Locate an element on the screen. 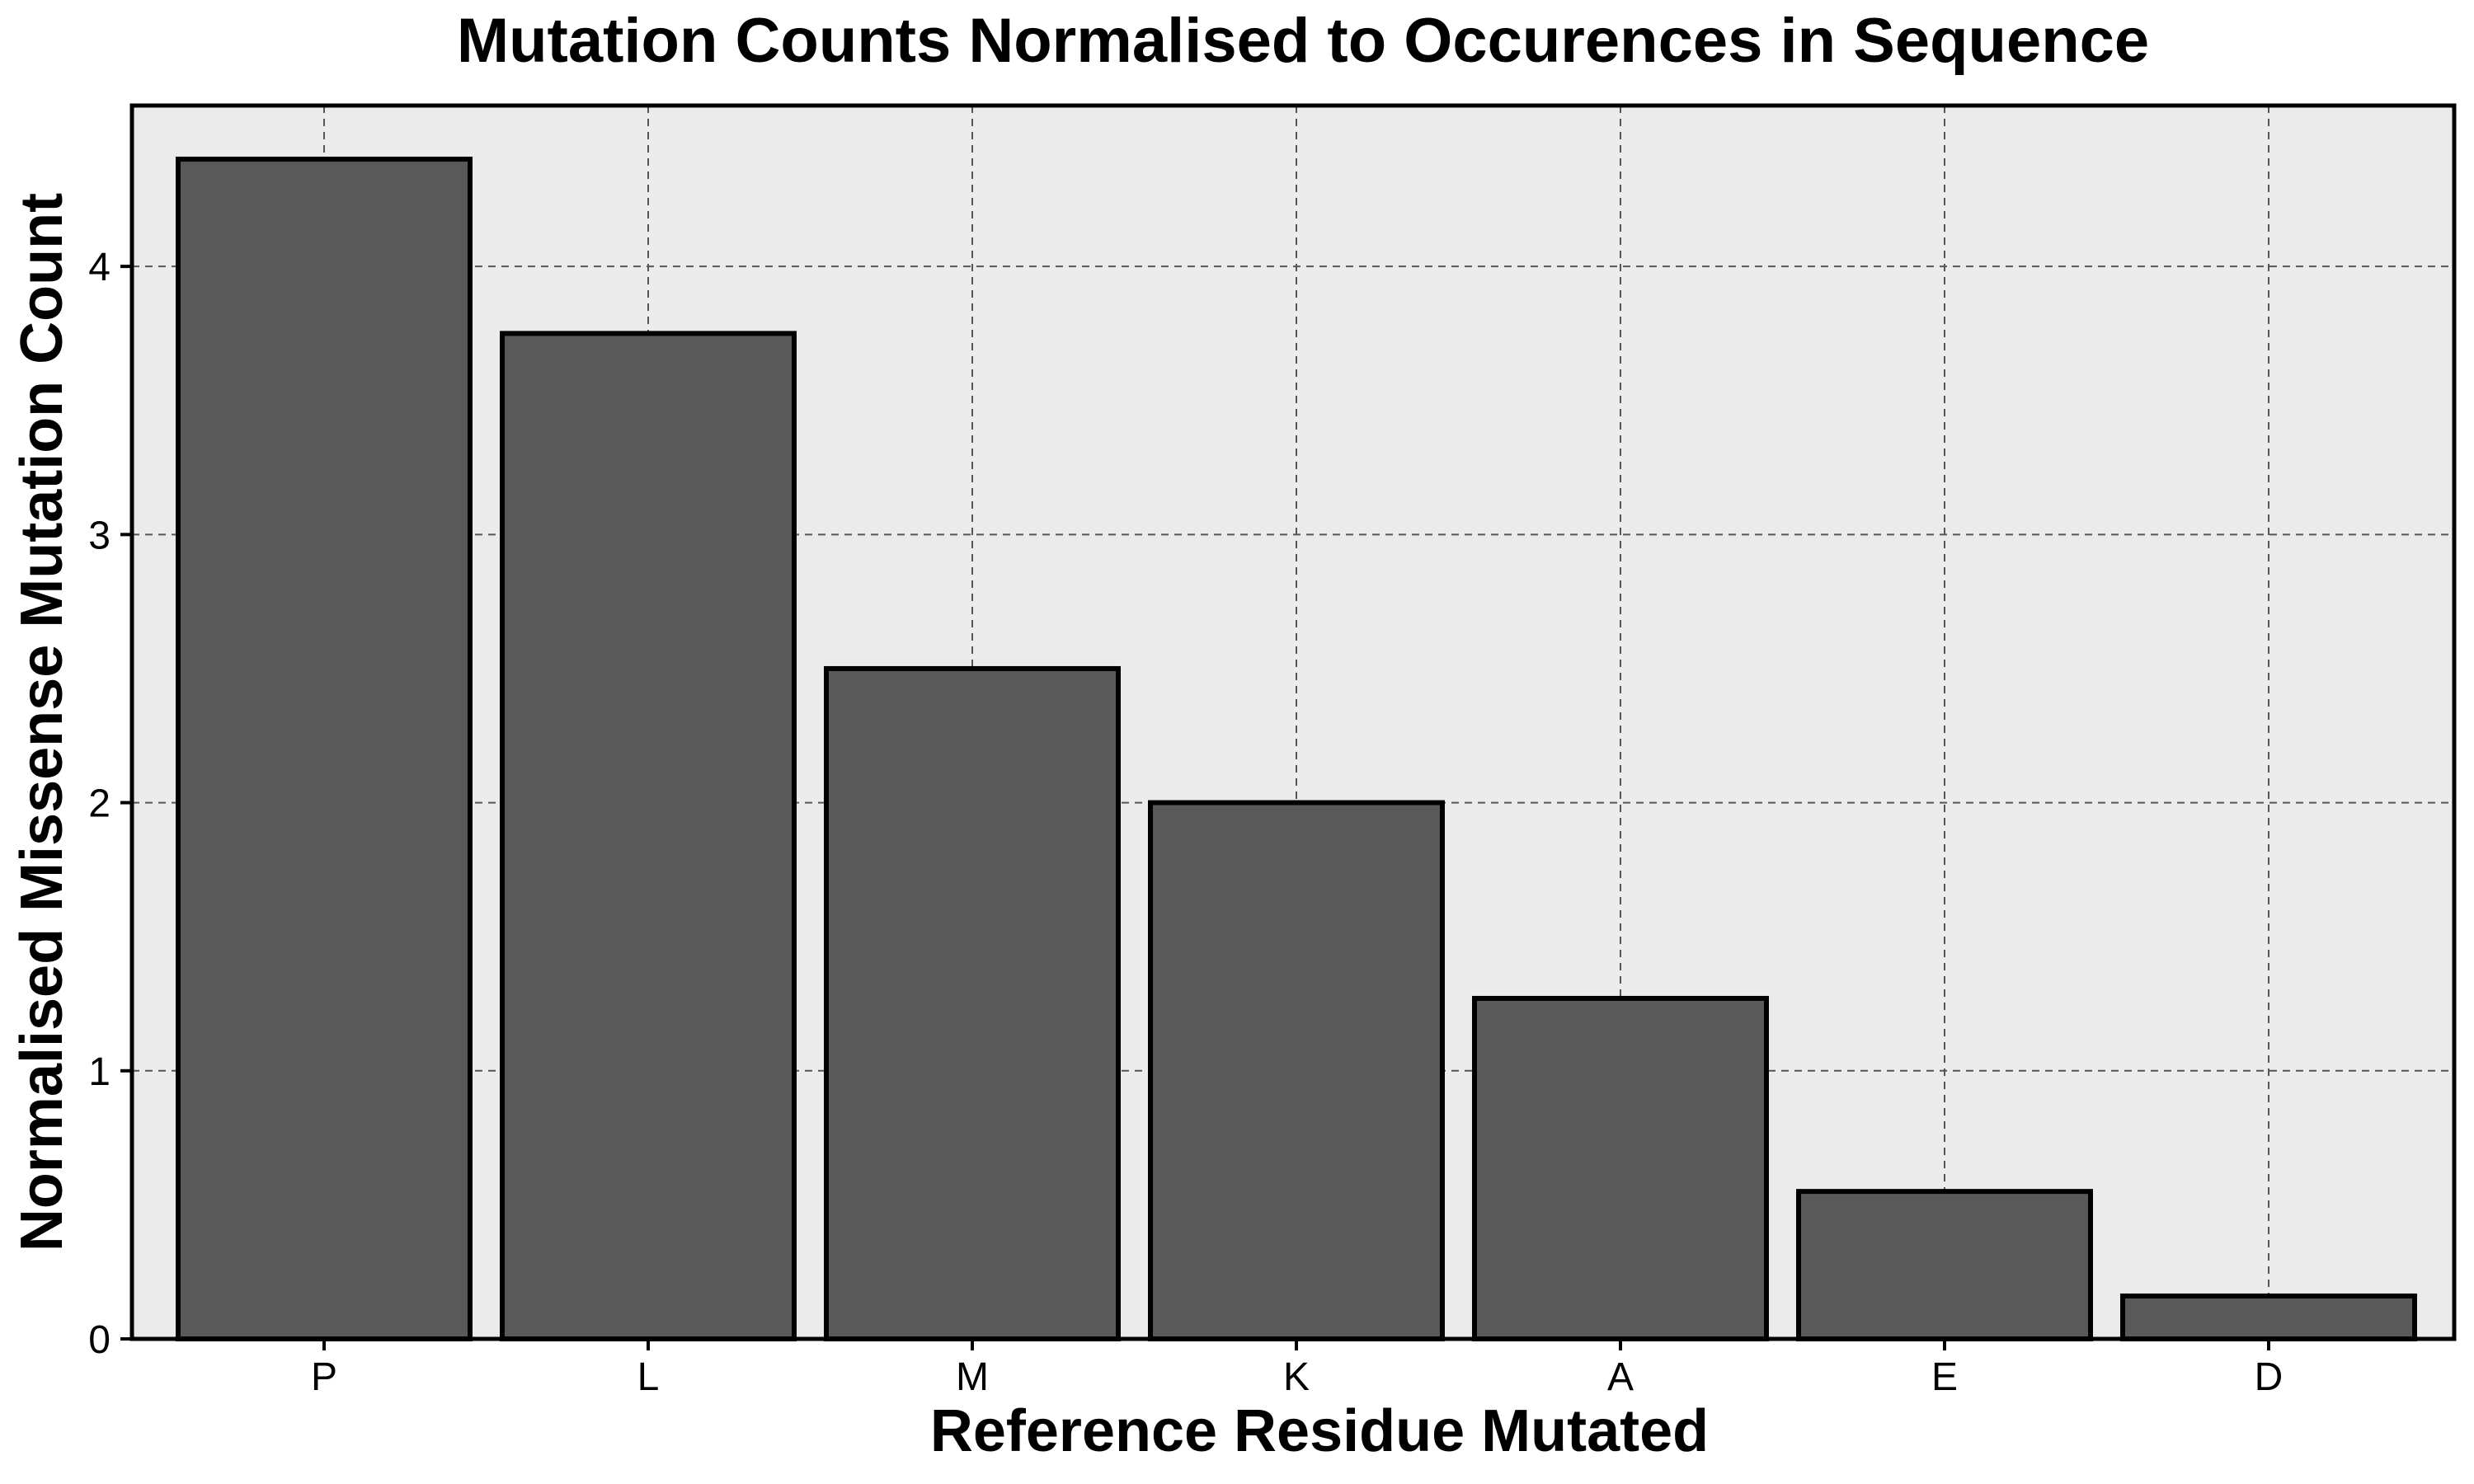 The height and width of the screenshot is (1484, 2474). bar-P is located at coordinates (324, 749).